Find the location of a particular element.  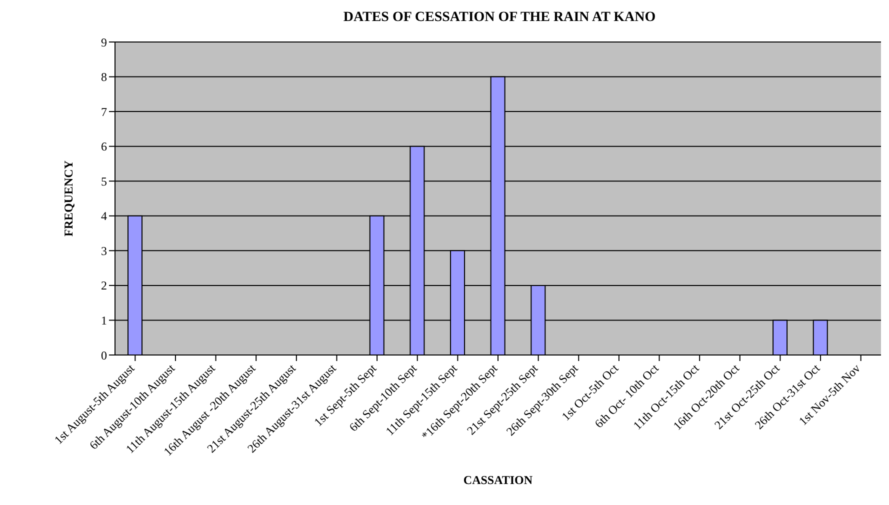

y-tick-label: 9 is located at coordinates (104, 42).